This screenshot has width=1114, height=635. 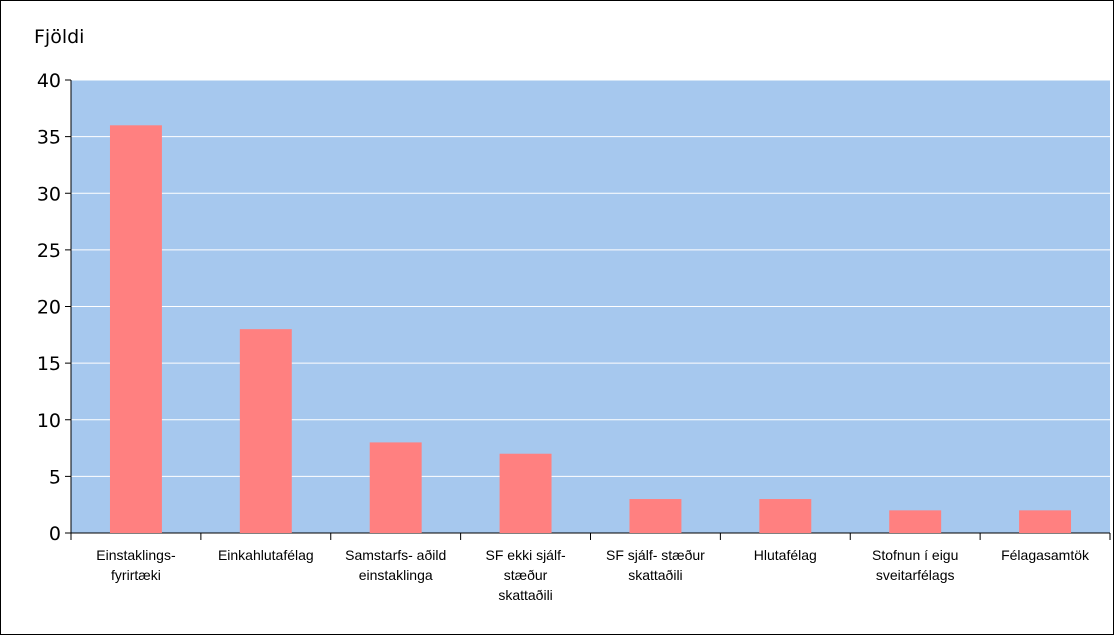 What do you see at coordinates (55, 477) in the screenshot?
I see `y-tick-label: 5` at bounding box center [55, 477].